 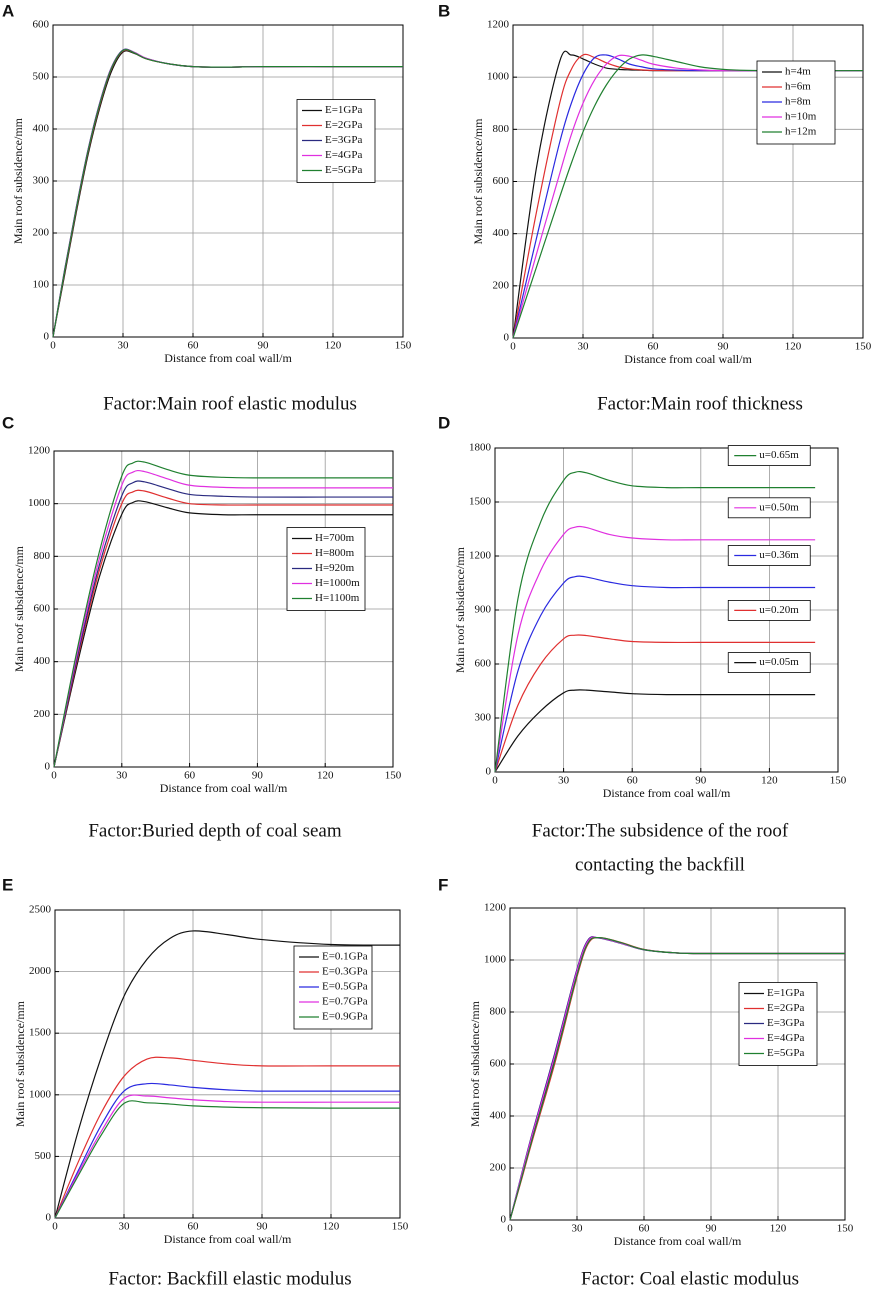 What do you see at coordinates (700, 403) in the screenshot?
I see `caption: Factor:Main roof thickness` at bounding box center [700, 403].